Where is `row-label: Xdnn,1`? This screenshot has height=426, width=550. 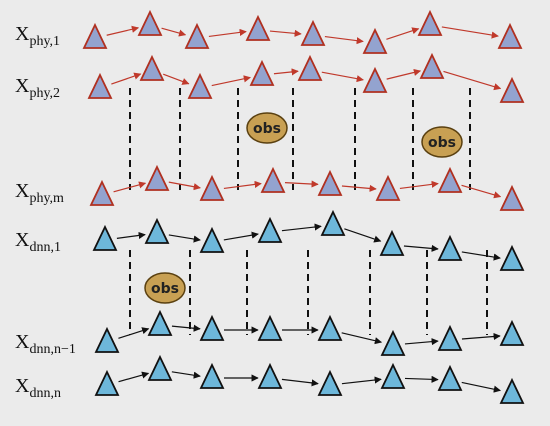
row-label: Xdnn,1 is located at coordinates (38, 242).